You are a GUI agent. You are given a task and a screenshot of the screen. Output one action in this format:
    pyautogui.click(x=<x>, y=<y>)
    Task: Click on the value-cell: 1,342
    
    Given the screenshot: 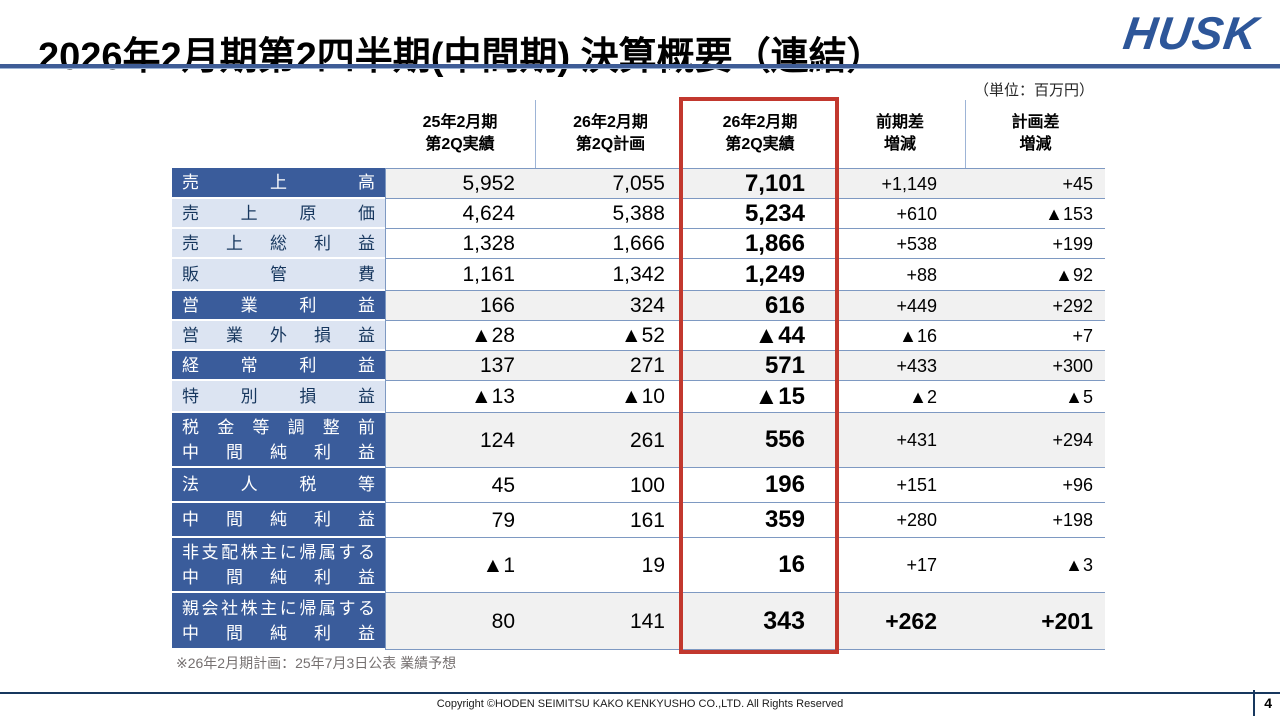 What is the action you would take?
    pyautogui.click(x=610, y=275)
    